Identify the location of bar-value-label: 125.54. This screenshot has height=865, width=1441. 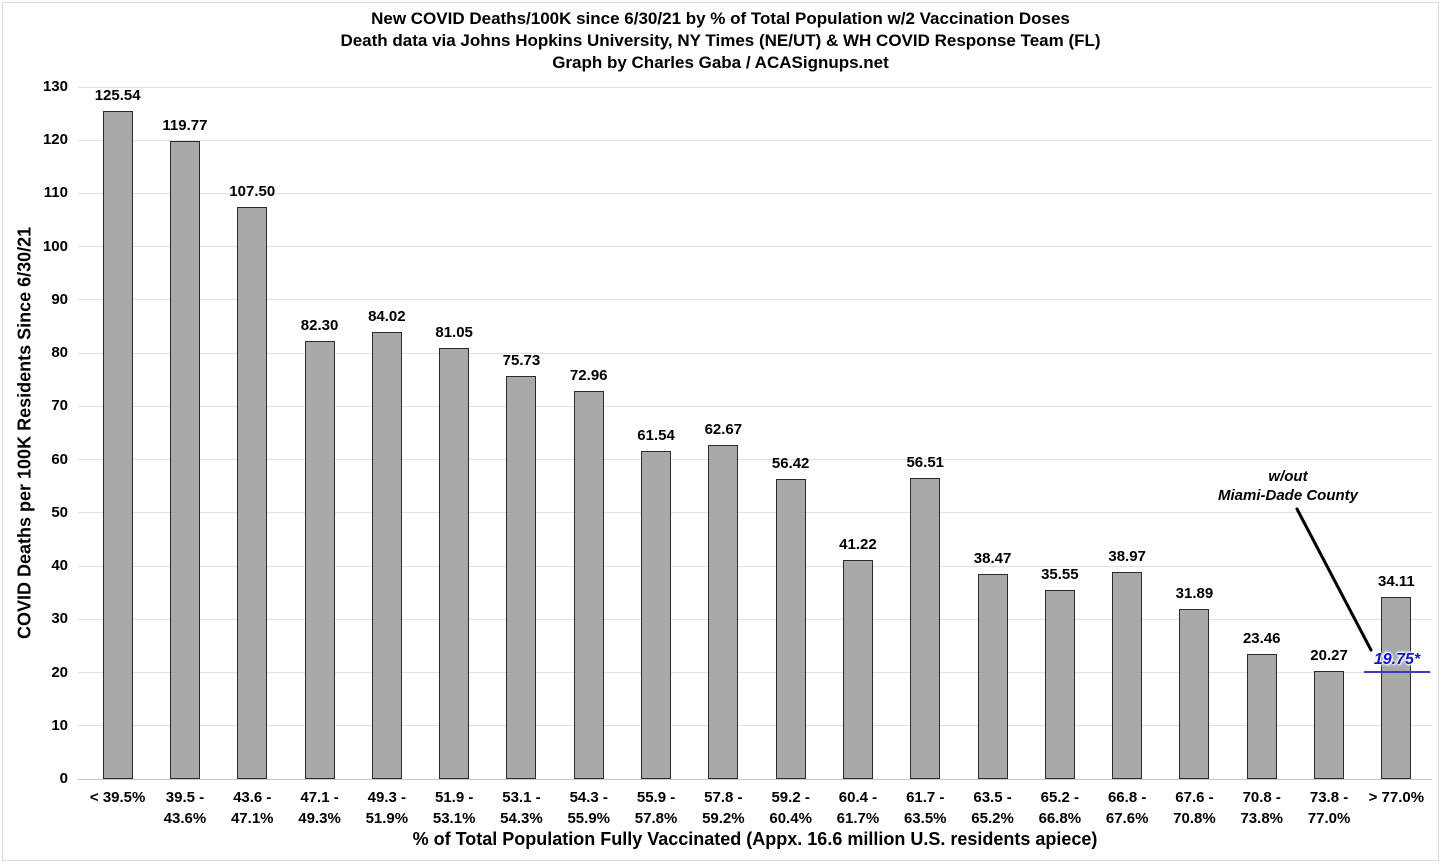
(117, 95).